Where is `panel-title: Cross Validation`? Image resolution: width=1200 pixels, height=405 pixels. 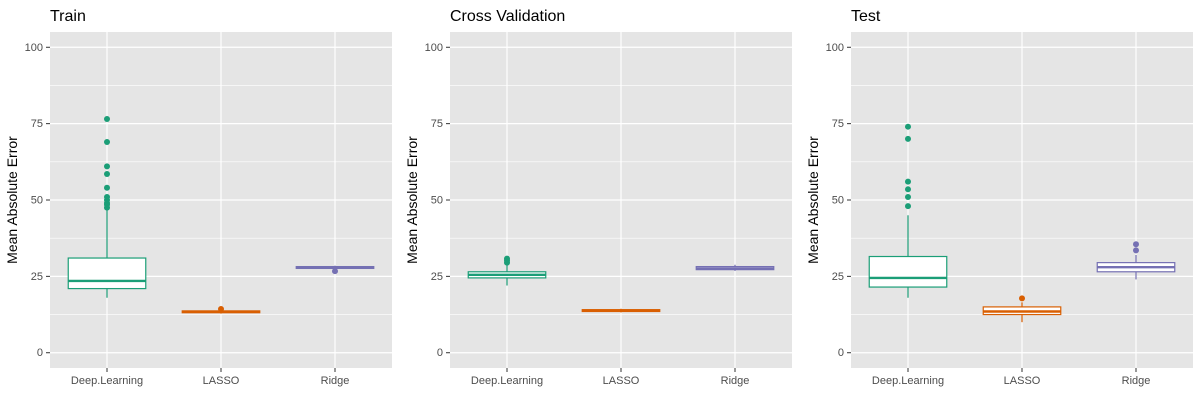
panel-title: Cross Validation is located at coordinates (507, 16).